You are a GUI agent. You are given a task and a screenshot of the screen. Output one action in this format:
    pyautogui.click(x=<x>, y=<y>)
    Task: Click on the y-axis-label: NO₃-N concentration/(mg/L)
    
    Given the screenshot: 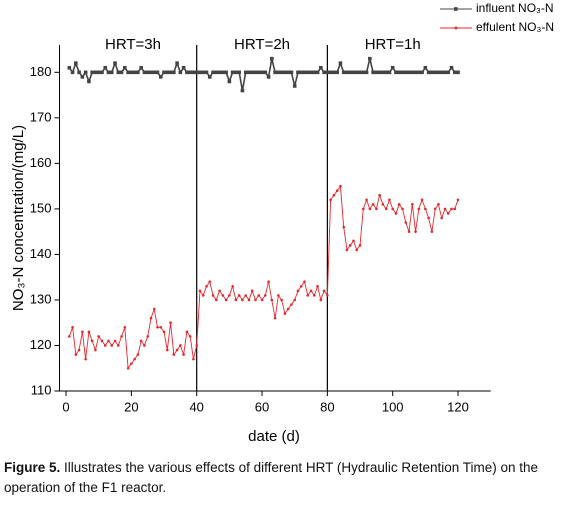 What is the action you would take?
    pyautogui.click(x=18, y=218)
    